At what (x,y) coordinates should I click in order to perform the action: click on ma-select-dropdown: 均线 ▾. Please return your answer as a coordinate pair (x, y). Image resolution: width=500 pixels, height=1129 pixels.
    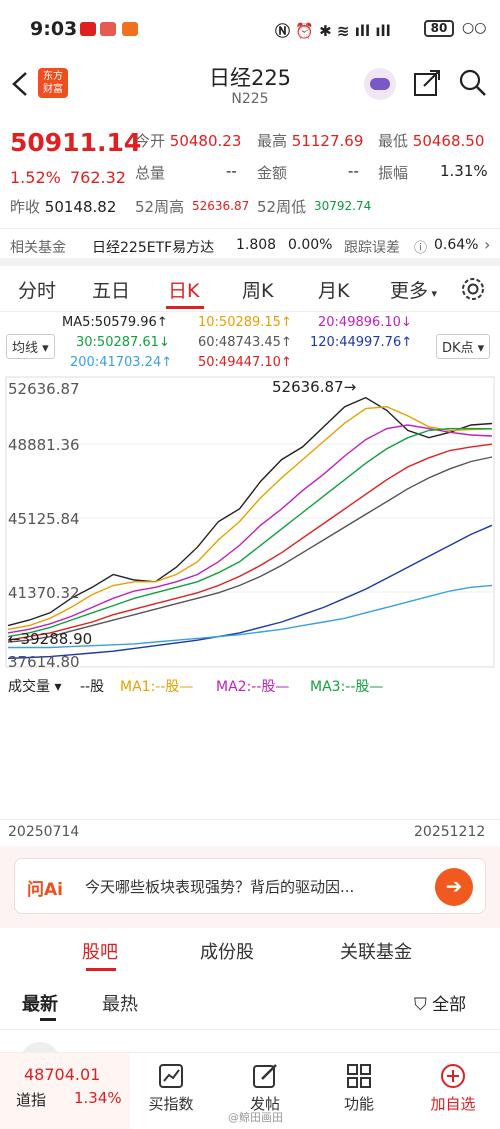
    Looking at the image, I should click on (30, 346).